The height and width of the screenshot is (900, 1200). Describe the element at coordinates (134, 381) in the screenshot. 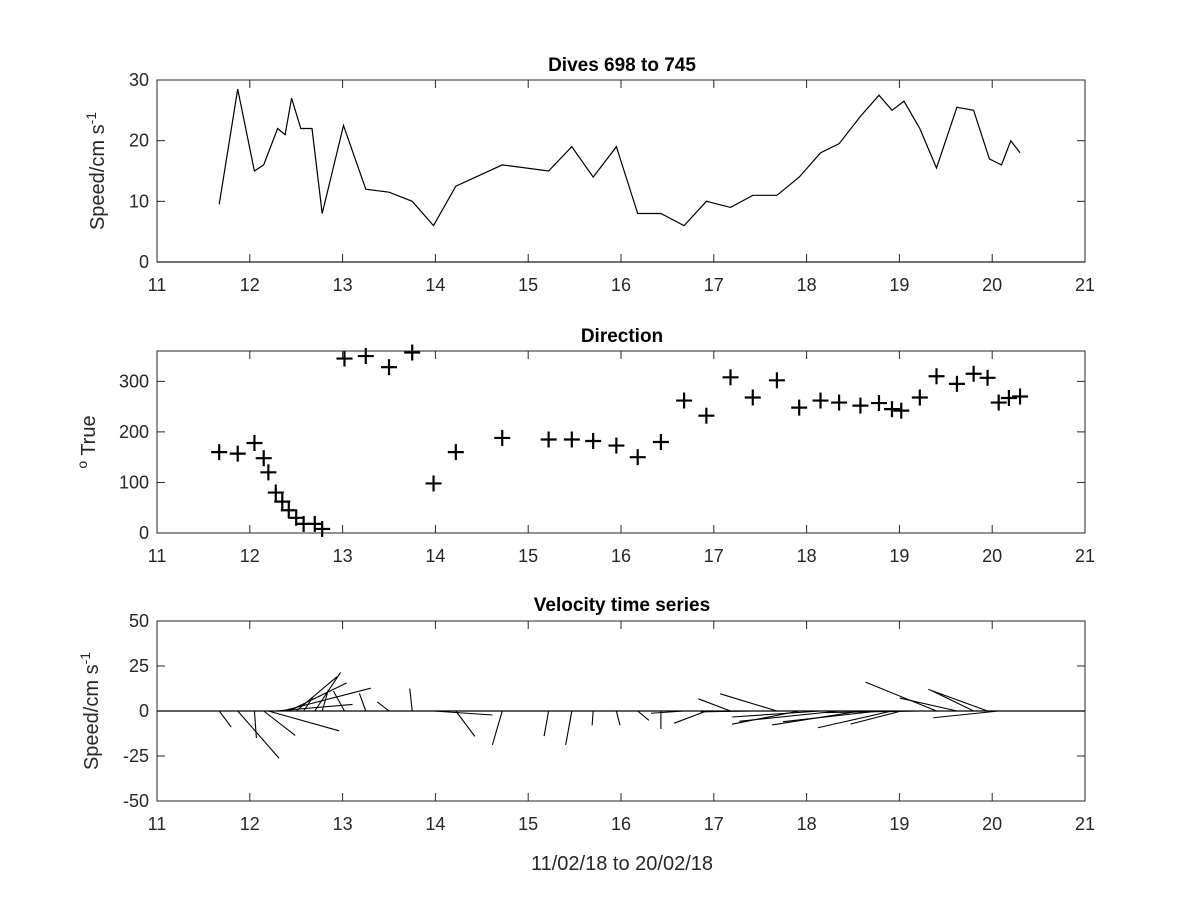

I see `y-tick-label: 300` at that location.